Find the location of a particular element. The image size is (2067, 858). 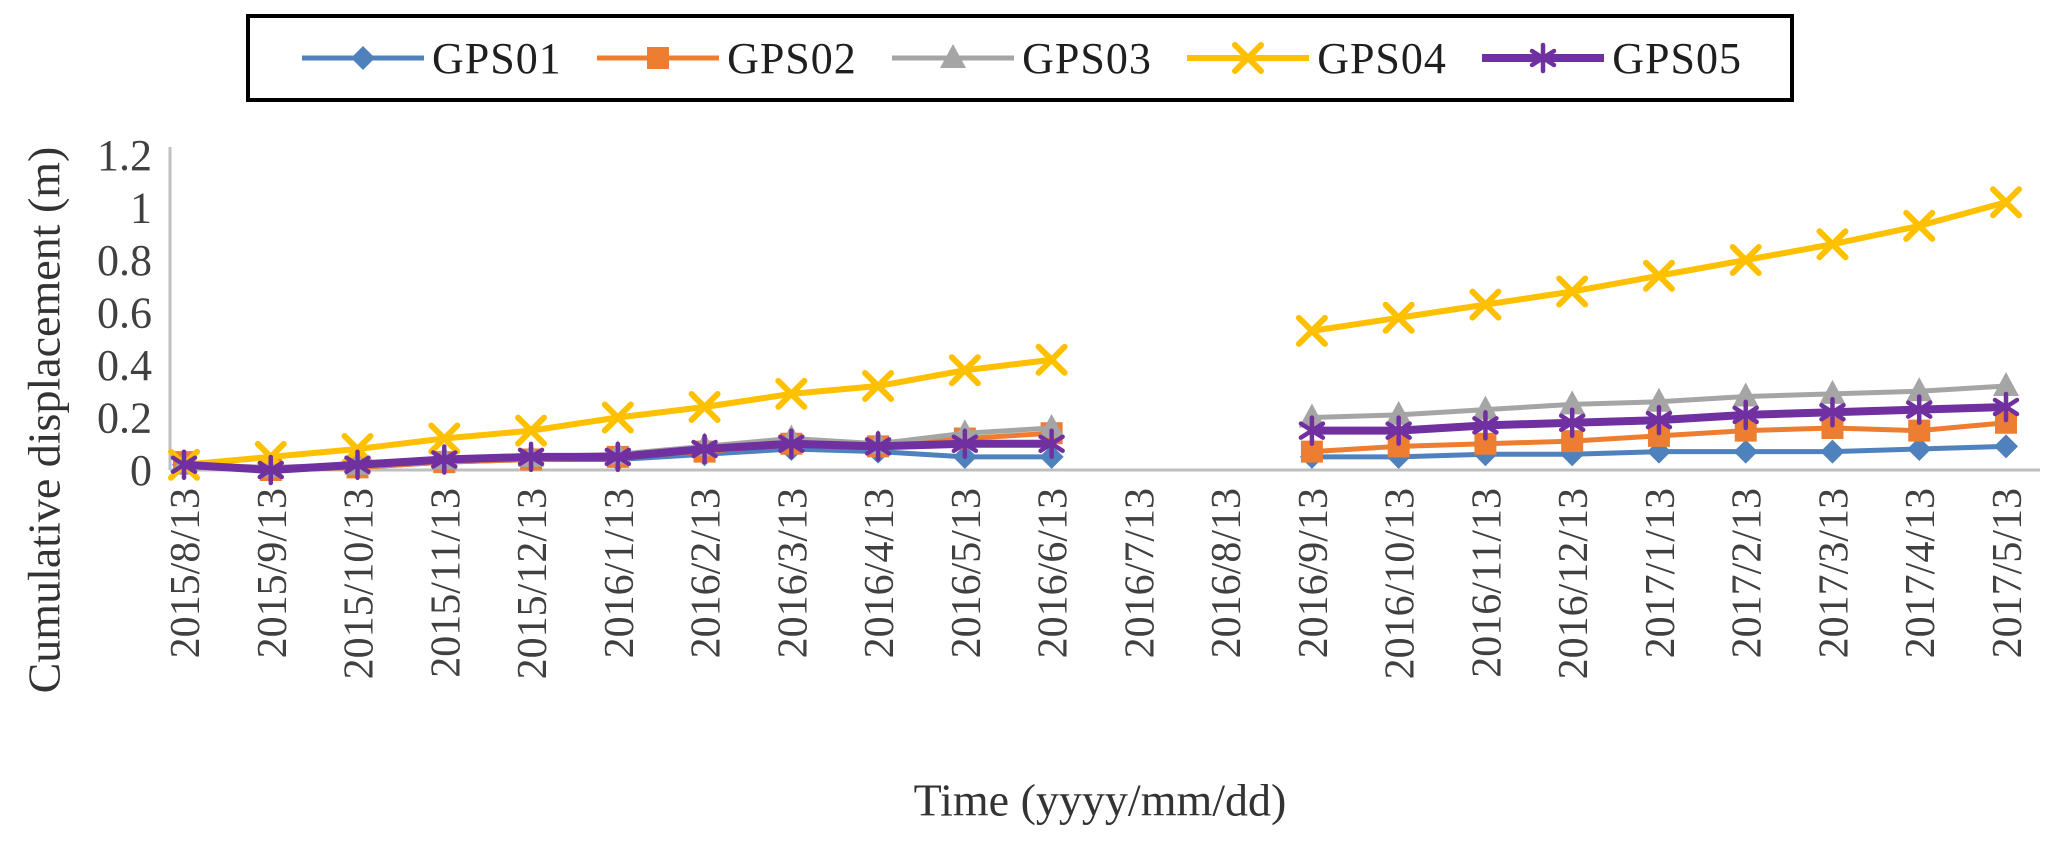

x-tick-label: 2016/5/13 is located at coordinates (967, 573).